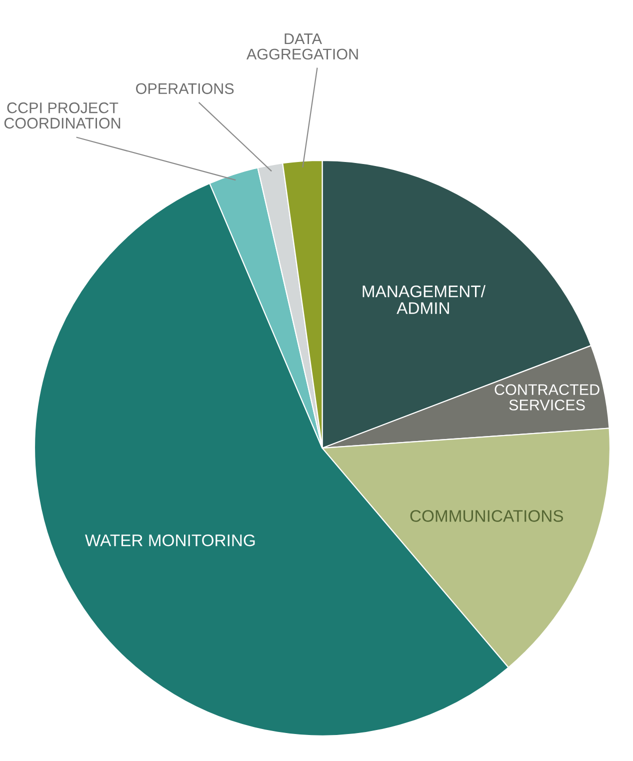  Describe the element at coordinates (170, 540) in the screenshot. I see `slice-label: WATER MONITORING` at that location.